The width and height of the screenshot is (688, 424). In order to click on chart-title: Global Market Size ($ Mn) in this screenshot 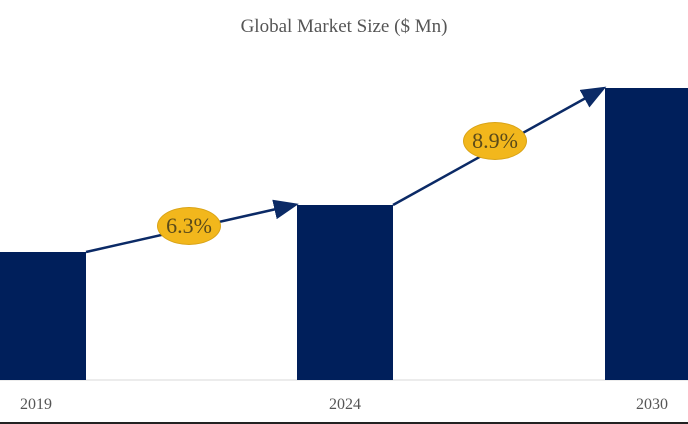, I will do `click(344, 26)`.